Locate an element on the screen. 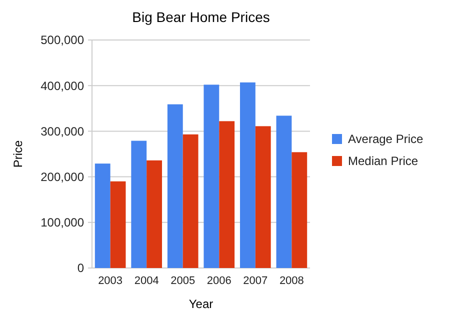  x-tick-label: 2004 is located at coordinates (146, 281).